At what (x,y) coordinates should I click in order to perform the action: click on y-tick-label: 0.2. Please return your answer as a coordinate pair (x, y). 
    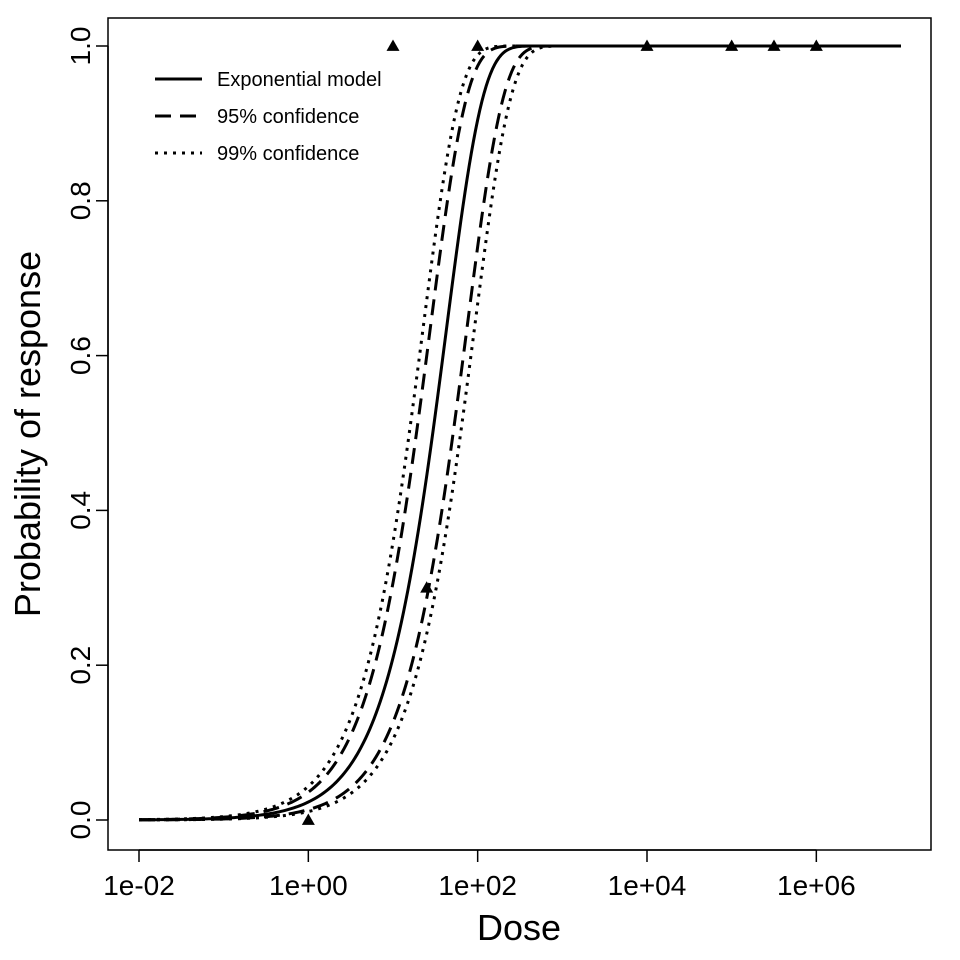
    Looking at the image, I should click on (80, 665).